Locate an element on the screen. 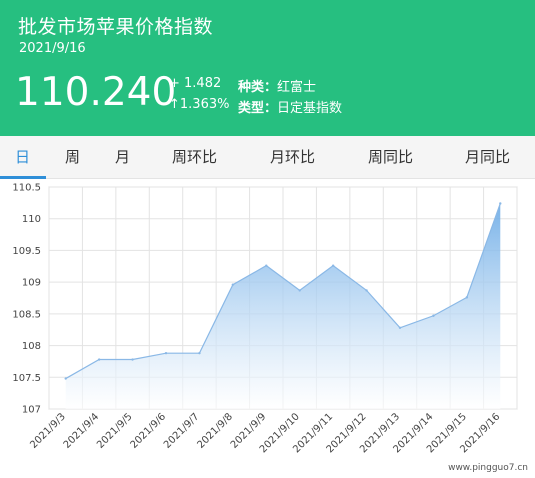 Image resolution: width=535 pixels, height=478 pixels. tab-week-year-on-year: 周同比 is located at coordinates (391, 157).